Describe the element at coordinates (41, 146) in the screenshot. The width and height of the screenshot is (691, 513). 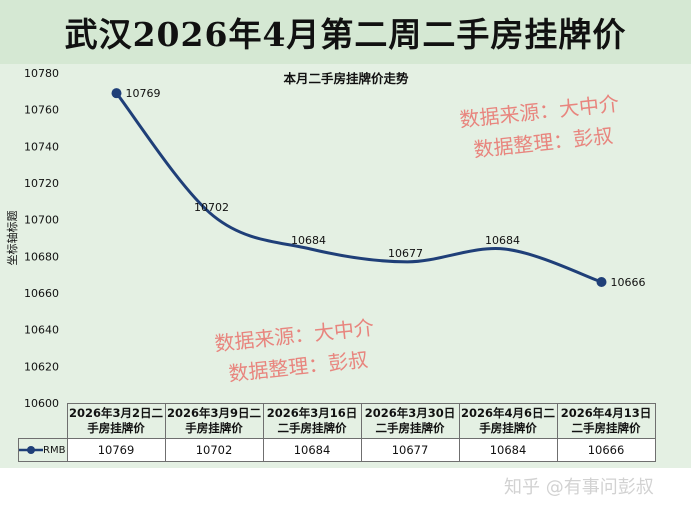
I see `y-tick-label: 10740` at that location.